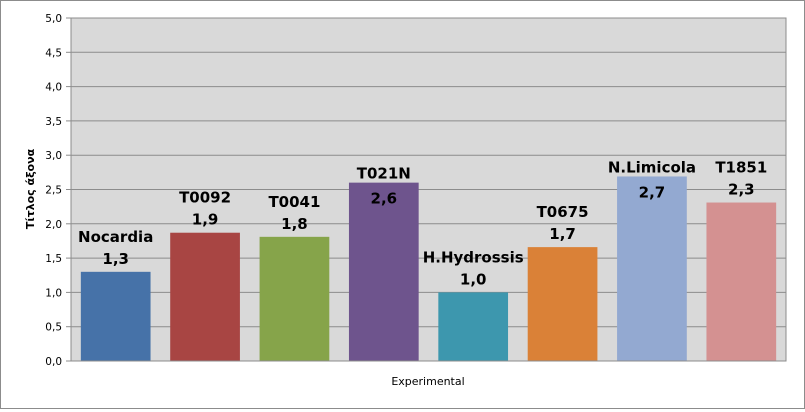 The height and width of the screenshot is (412, 805). I want to click on y-axis-ticks: 0,0 0,5 1,0 1,5 2,0 2,5 3,0 3,5 4,0 4,5 5,0, so click(58, 190).